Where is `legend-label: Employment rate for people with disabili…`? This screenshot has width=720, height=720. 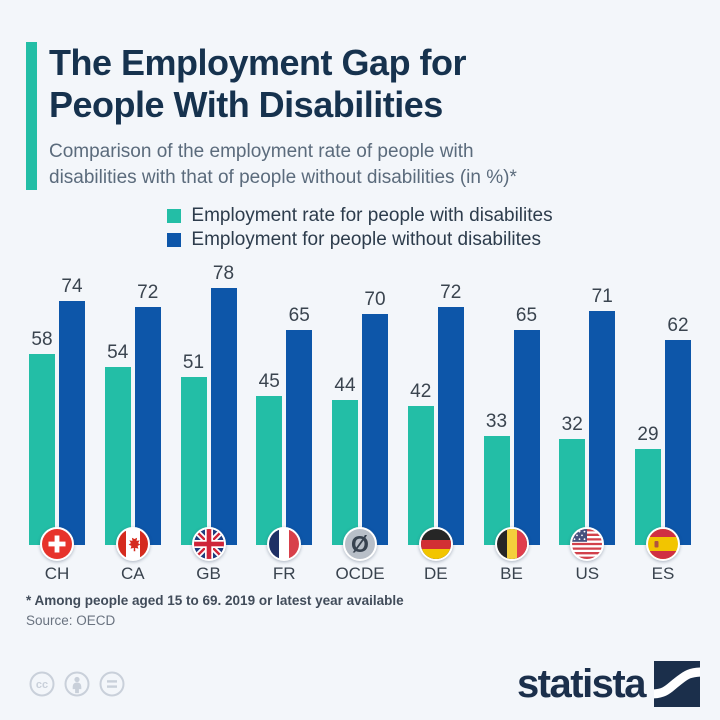 legend-label: Employment rate for people with disabili… is located at coordinates (372, 216).